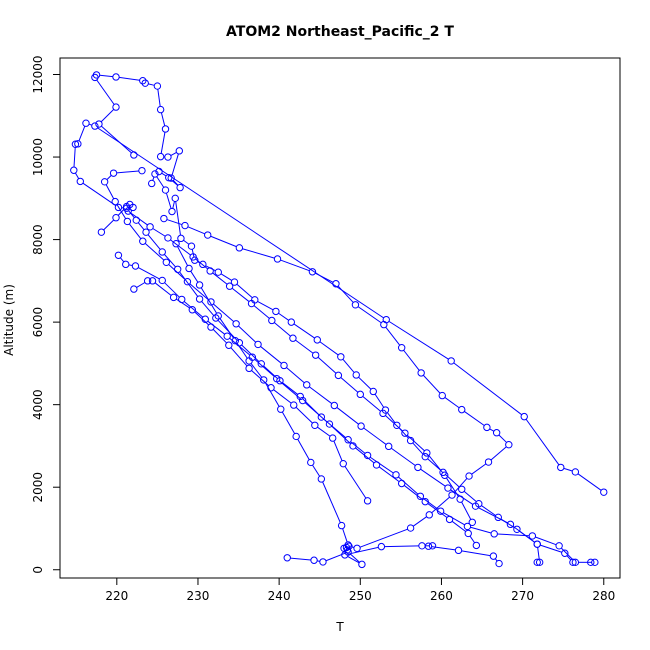  I want to click on x-tick-label: 270, so click(522, 596).